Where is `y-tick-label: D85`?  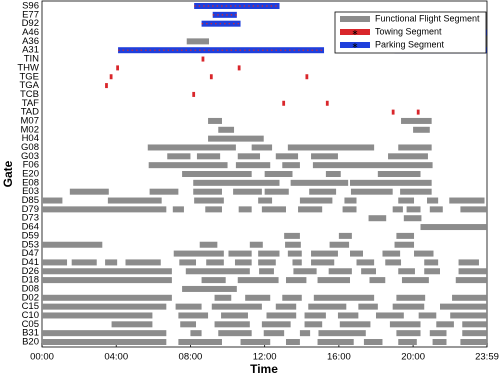 y-tick-label: D85 is located at coordinates (30, 200).